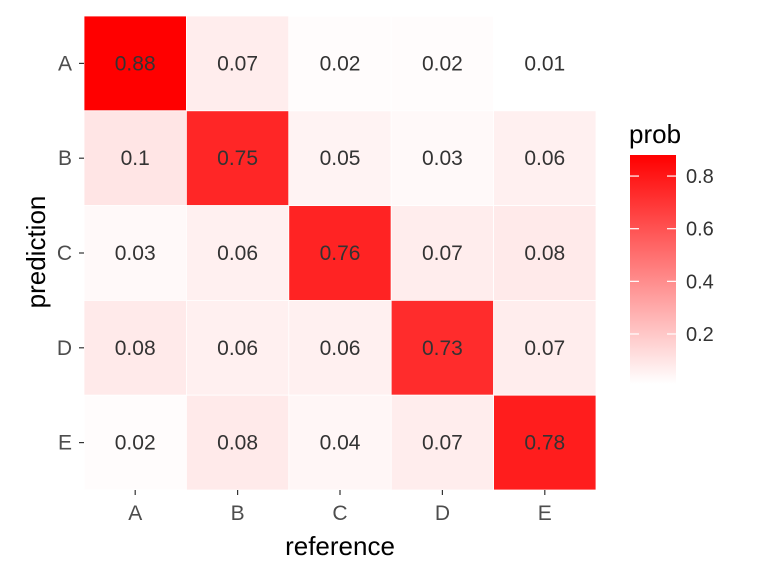  Describe the element at coordinates (135, 513) in the screenshot. I see `x-axis-tick-label: A` at that location.